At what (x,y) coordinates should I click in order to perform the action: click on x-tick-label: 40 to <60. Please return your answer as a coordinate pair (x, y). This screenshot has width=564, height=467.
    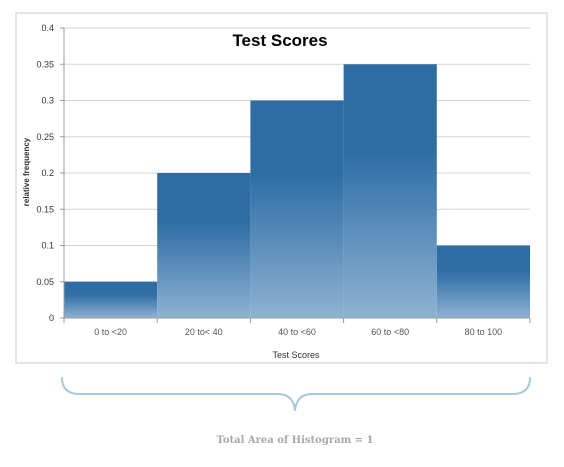
    Looking at the image, I should click on (297, 332).